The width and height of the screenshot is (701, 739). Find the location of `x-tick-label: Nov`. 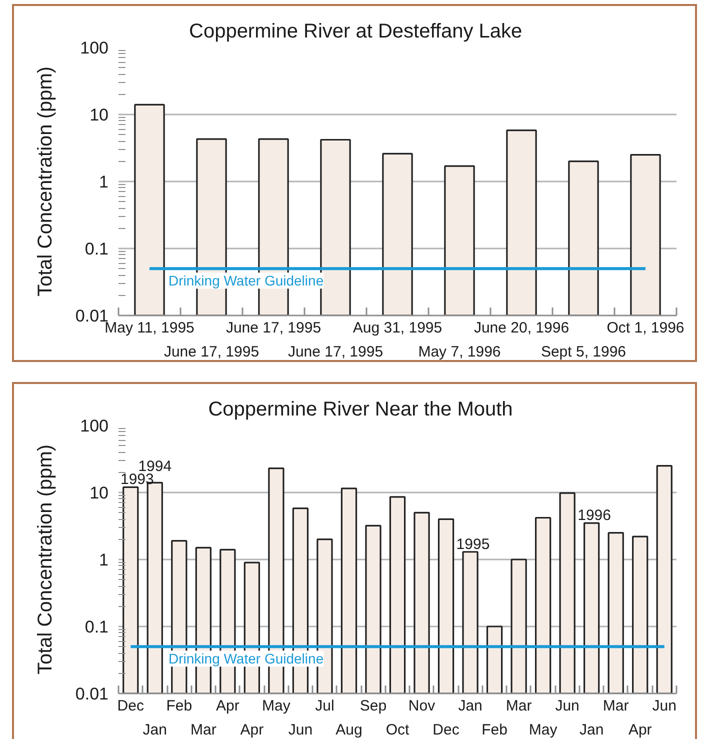

x-tick-label: Nov is located at coordinates (422, 706).